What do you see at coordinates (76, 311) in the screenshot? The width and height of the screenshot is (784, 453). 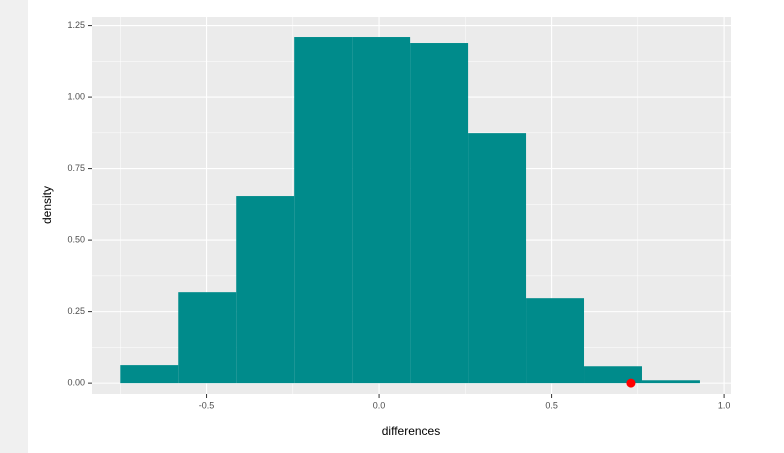 I see `y-tick-label: 0.25` at bounding box center [76, 311].